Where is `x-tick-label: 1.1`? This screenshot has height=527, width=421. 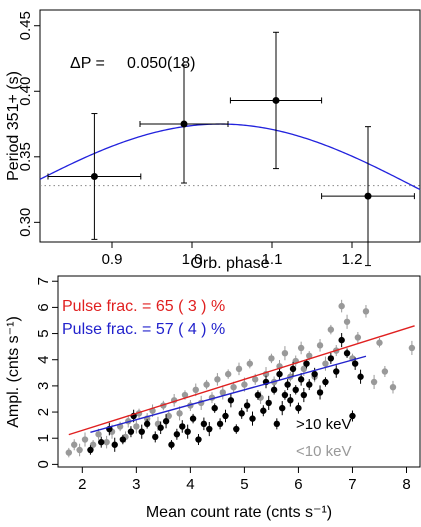
x-tick-label: 1.1 is located at coordinates (272, 259).